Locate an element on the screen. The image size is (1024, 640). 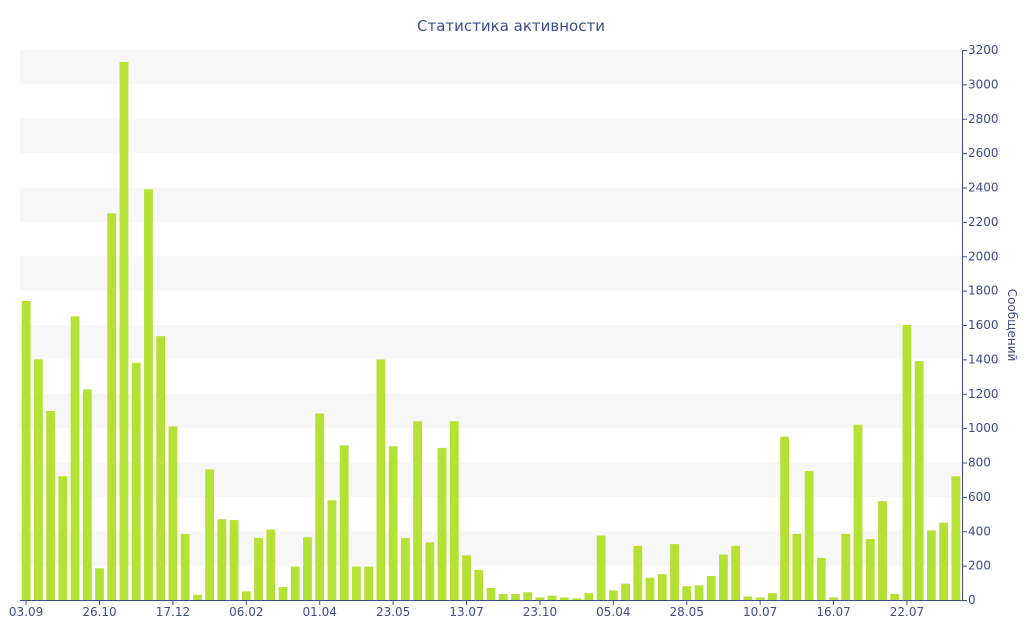
x-tick-label: 10.07 is located at coordinates (760, 612).